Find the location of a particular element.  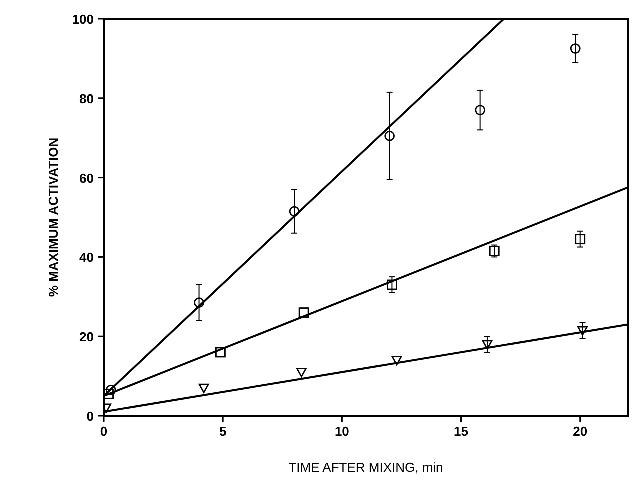

x-tick-label: 15 is located at coordinates (461, 431).